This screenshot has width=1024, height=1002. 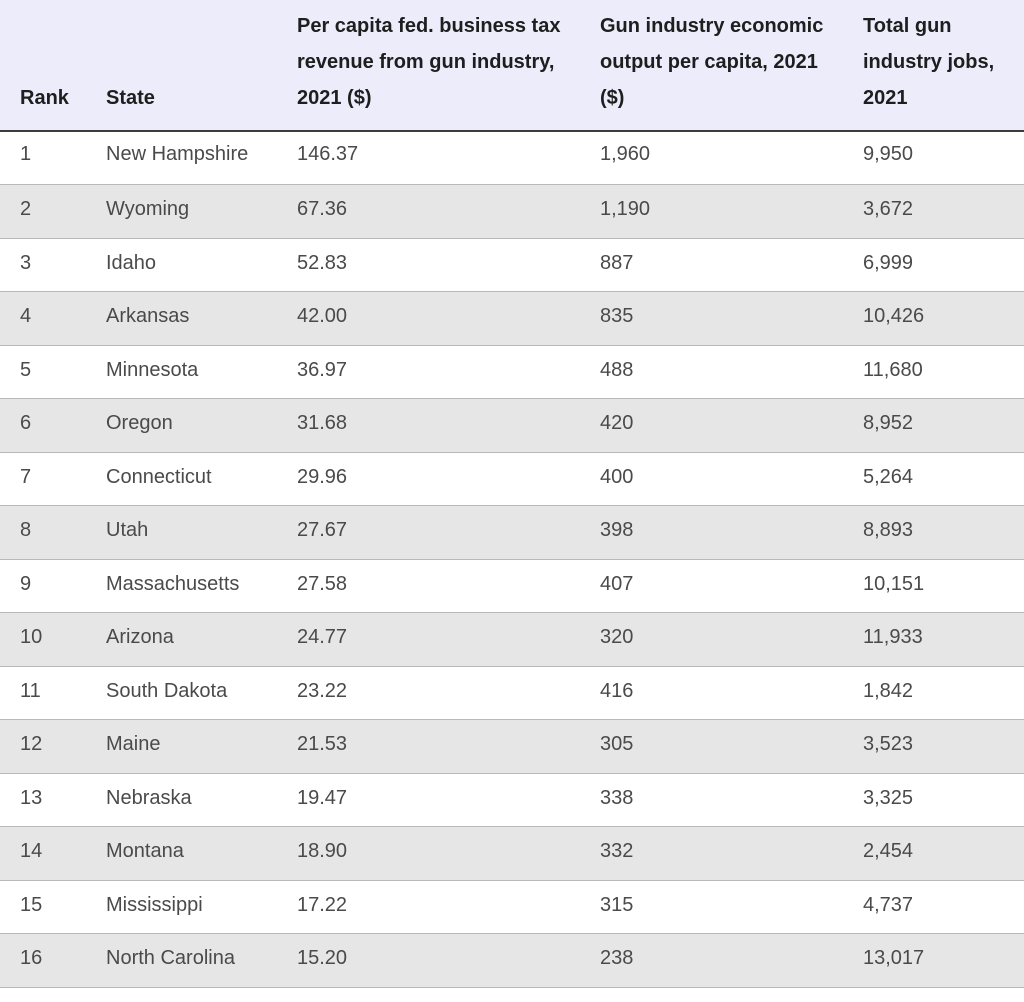 I want to click on tax-revenue-cell: 29.96, so click(x=428, y=479).